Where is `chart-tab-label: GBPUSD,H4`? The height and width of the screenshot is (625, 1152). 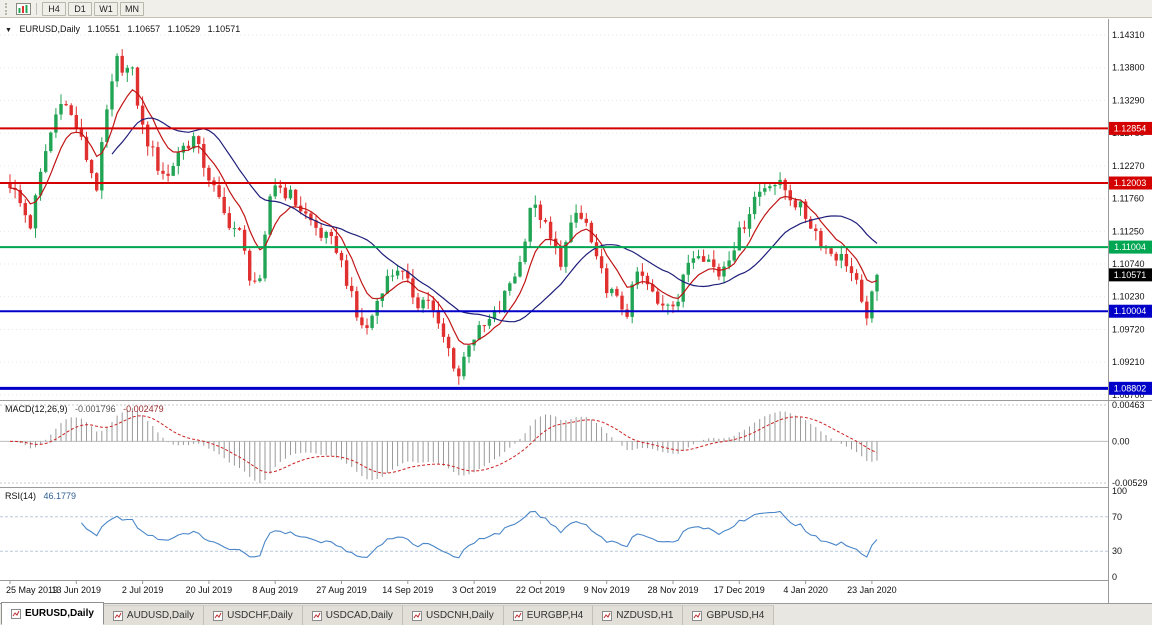
chart-tab-label: GBPUSD,H4 is located at coordinates (735, 615).